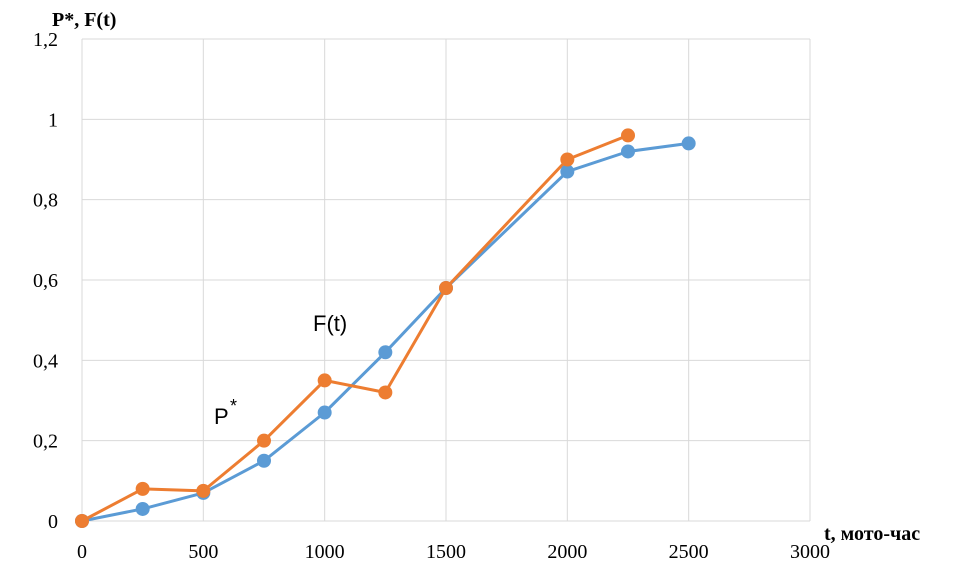  What do you see at coordinates (45, 40) in the screenshot?
I see `y-tick-label: 1,2` at bounding box center [45, 40].